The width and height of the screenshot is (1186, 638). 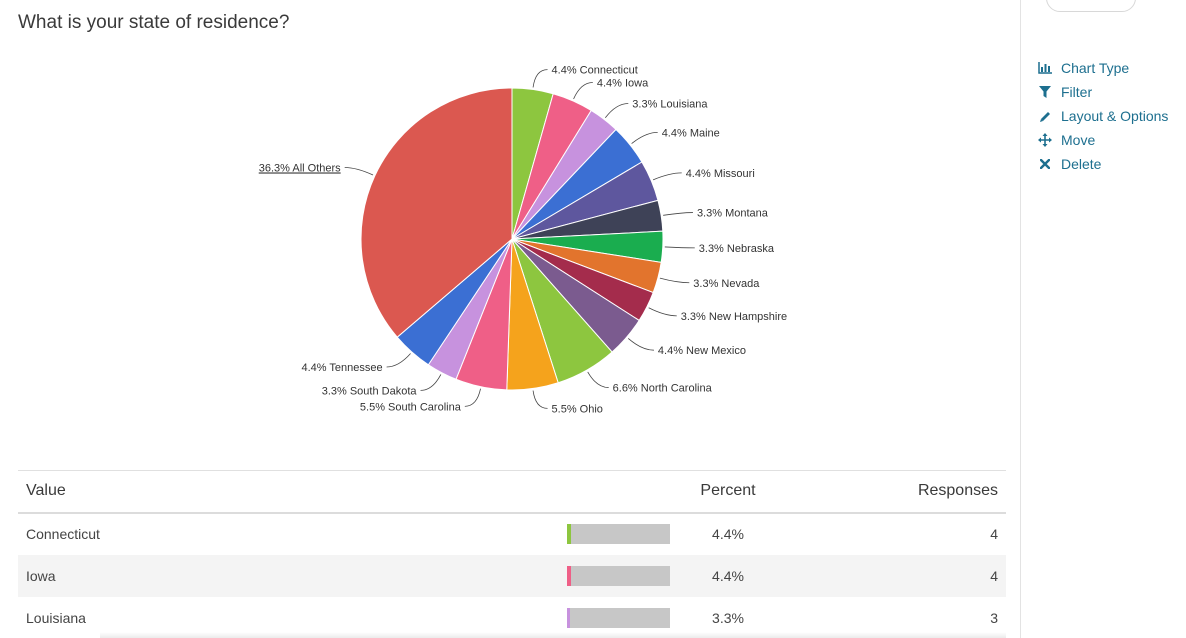 I want to click on row-percent: 3.3%, so click(x=728, y=617).